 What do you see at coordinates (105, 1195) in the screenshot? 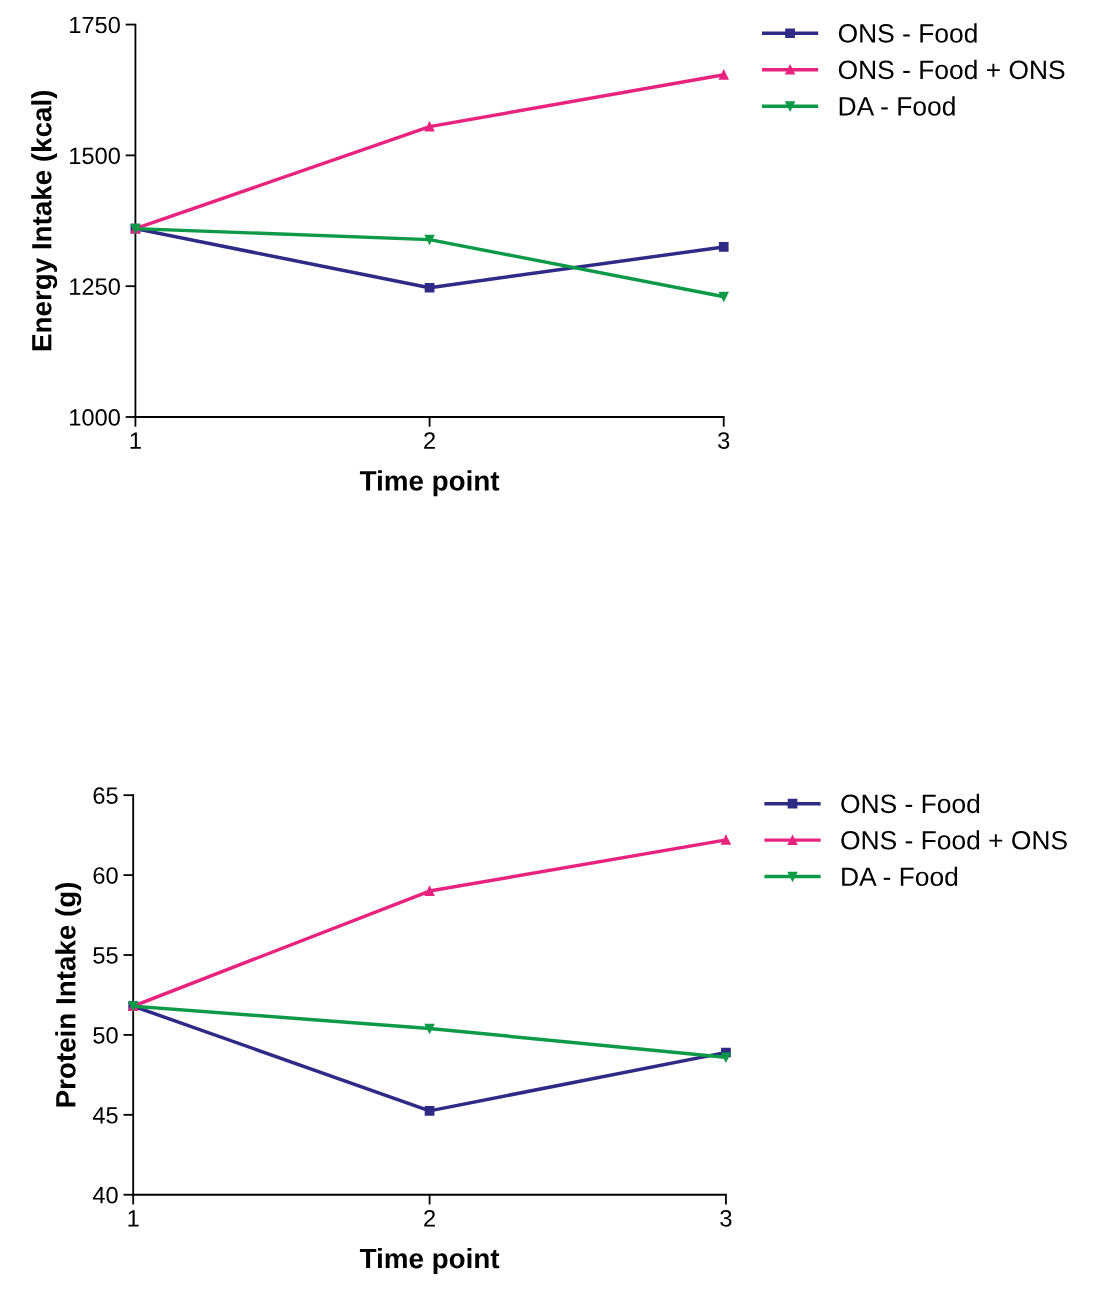
I see `y-tick-label: 40` at bounding box center [105, 1195].